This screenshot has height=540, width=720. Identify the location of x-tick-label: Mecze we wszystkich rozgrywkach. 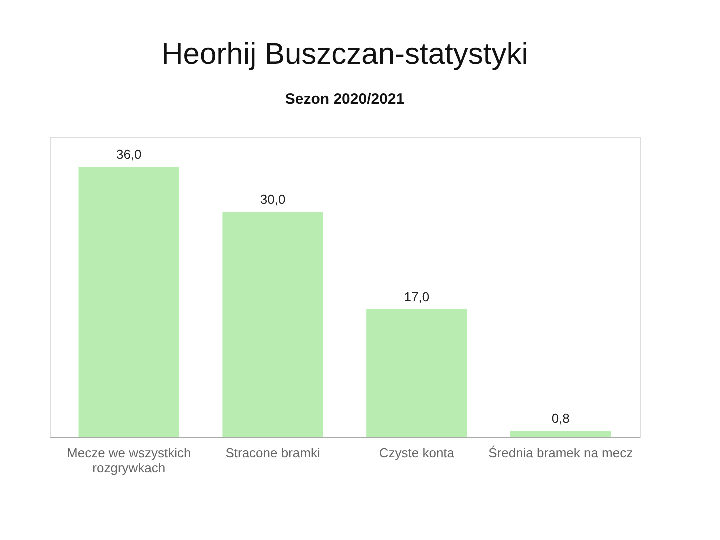
(129, 461).